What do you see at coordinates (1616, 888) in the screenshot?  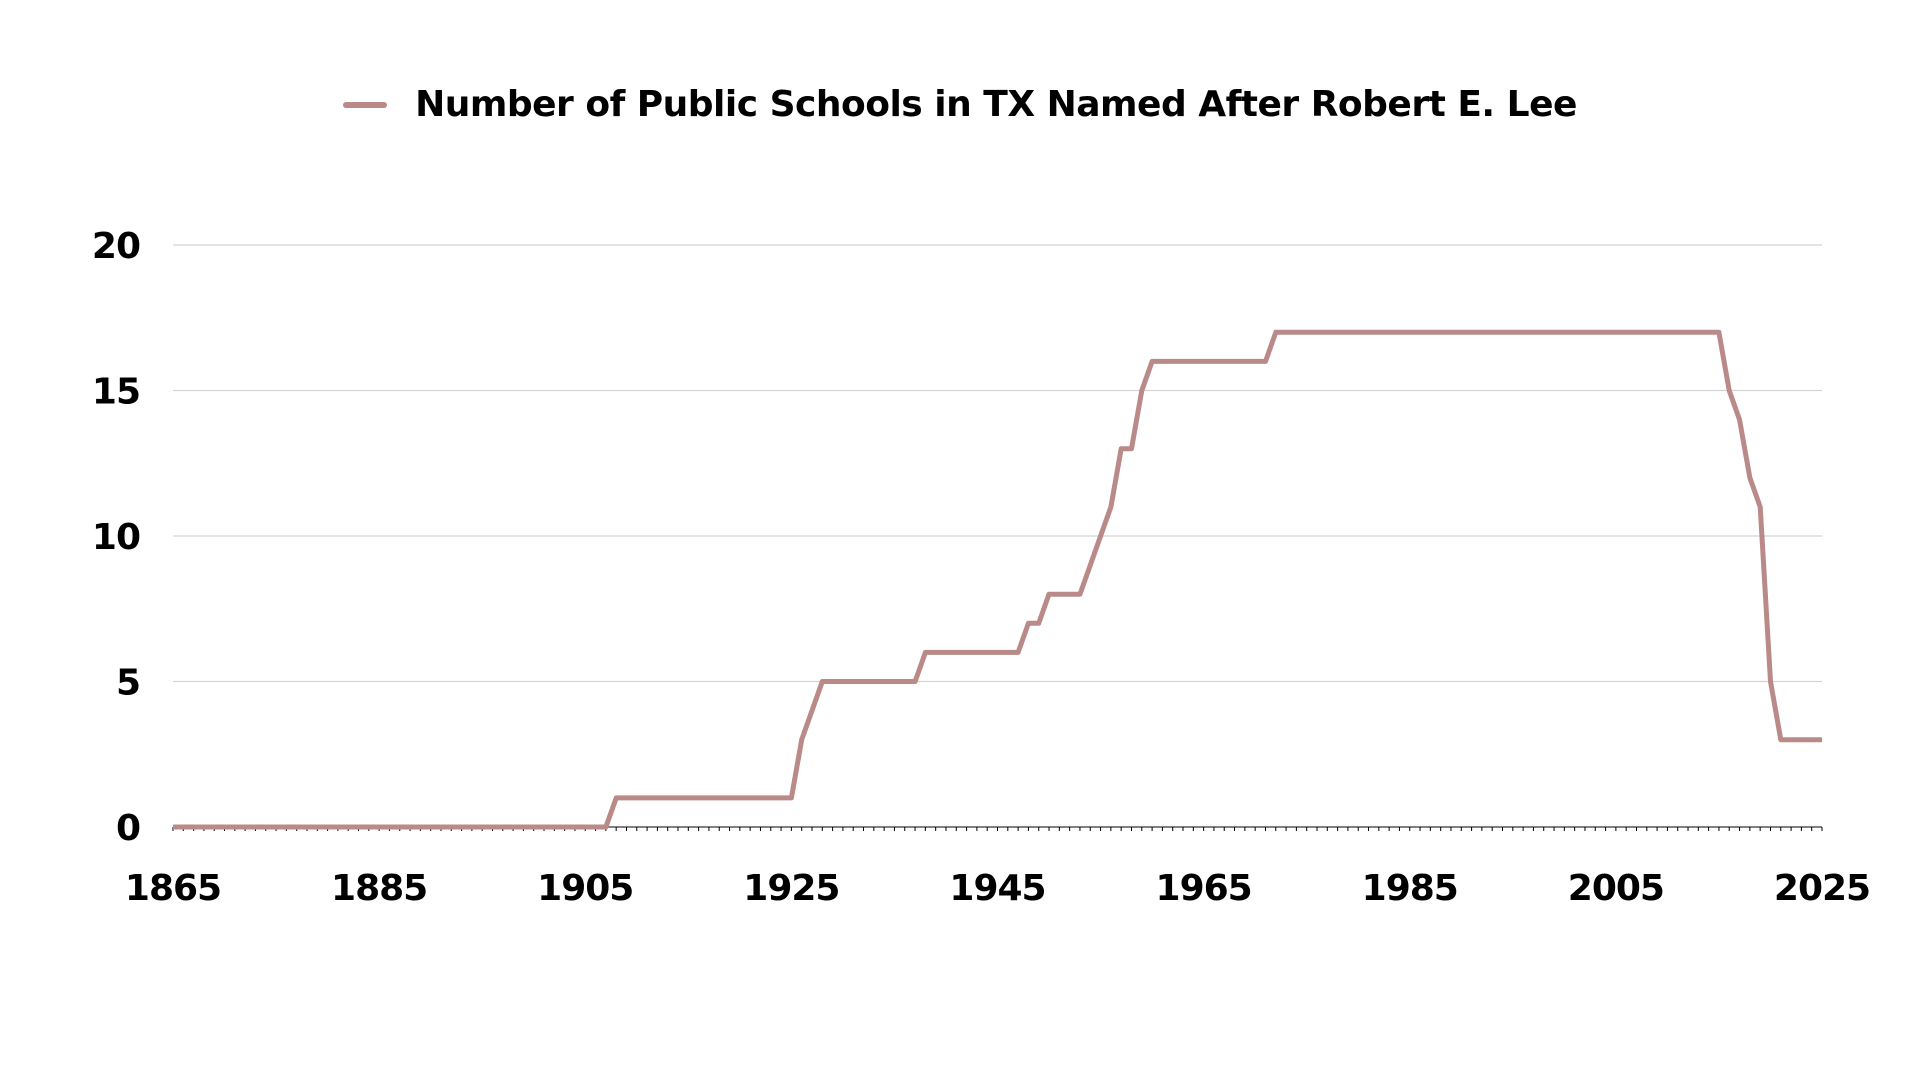 I see `x-tick-label-2005: 2005` at bounding box center [1616, 888].